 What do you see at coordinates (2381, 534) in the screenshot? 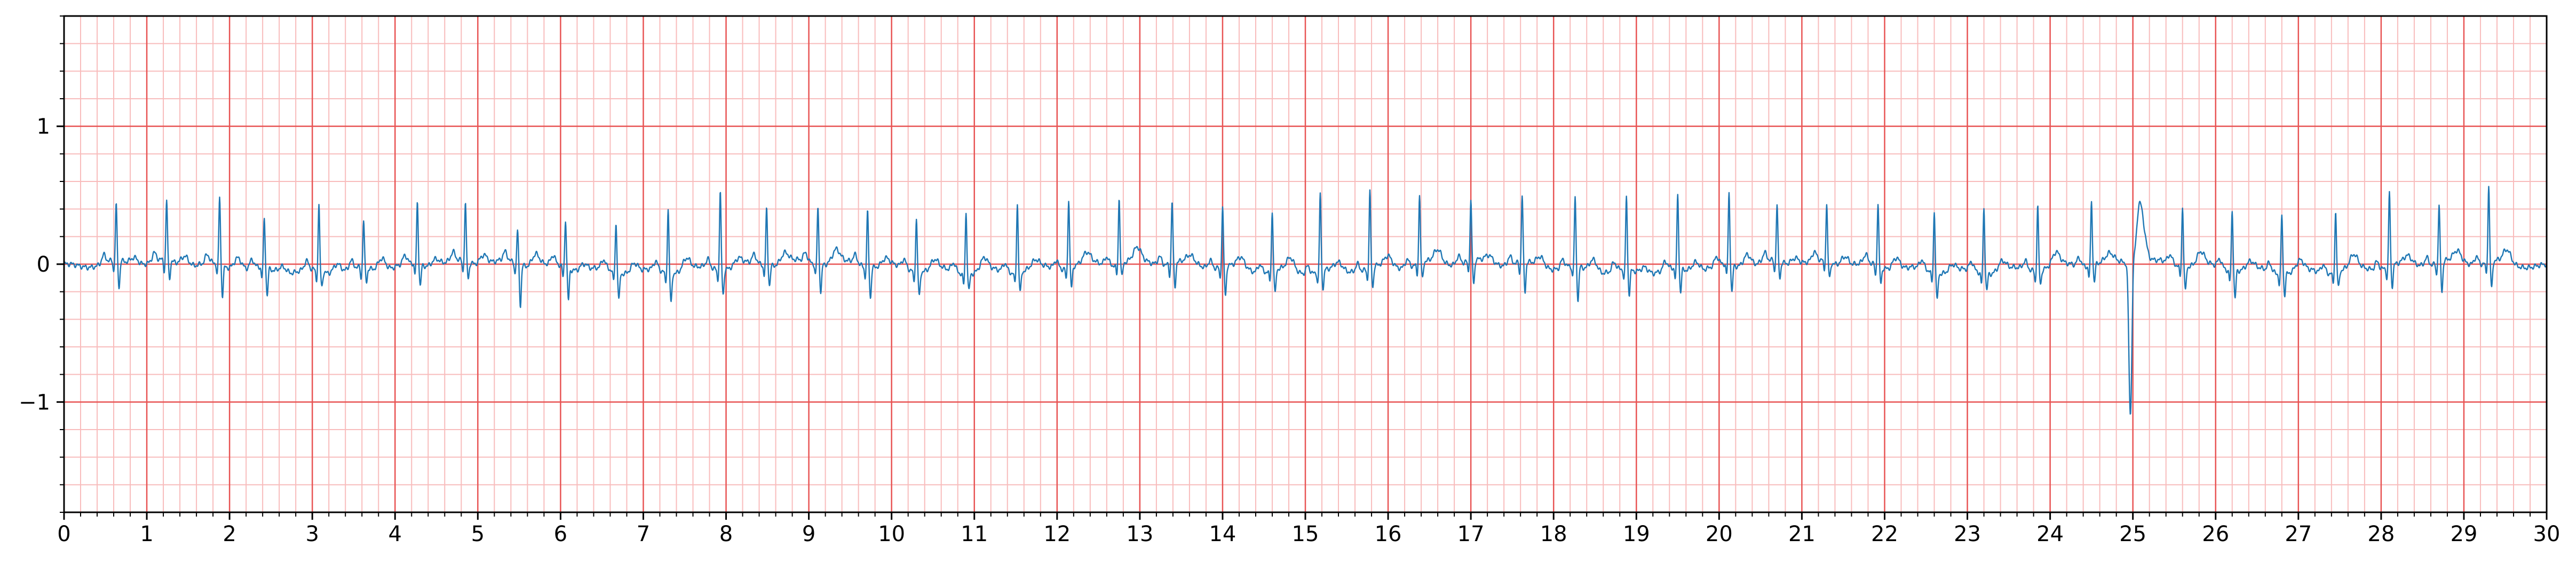
I see `x-tick-label: 28` at bounding box center [2381, 534].